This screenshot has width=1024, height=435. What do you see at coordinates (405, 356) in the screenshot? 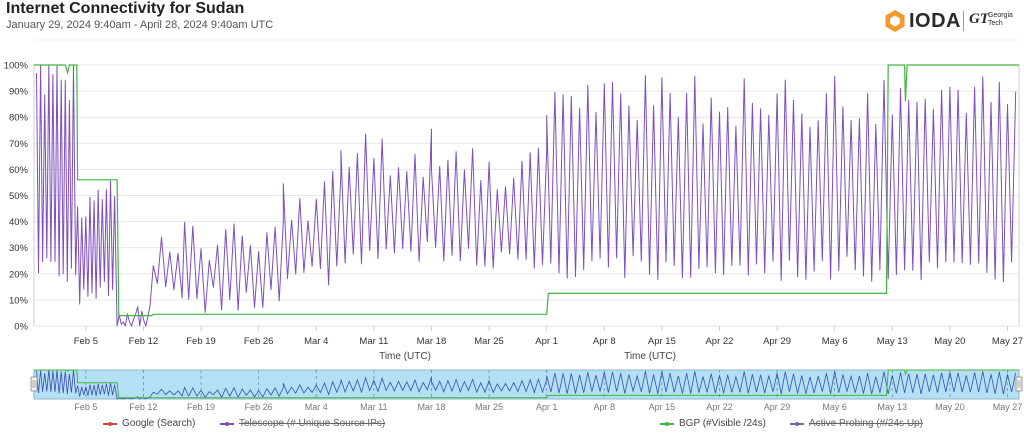
I see `x-axis-label: Time (UTC)` at bounding box center [405, 356].